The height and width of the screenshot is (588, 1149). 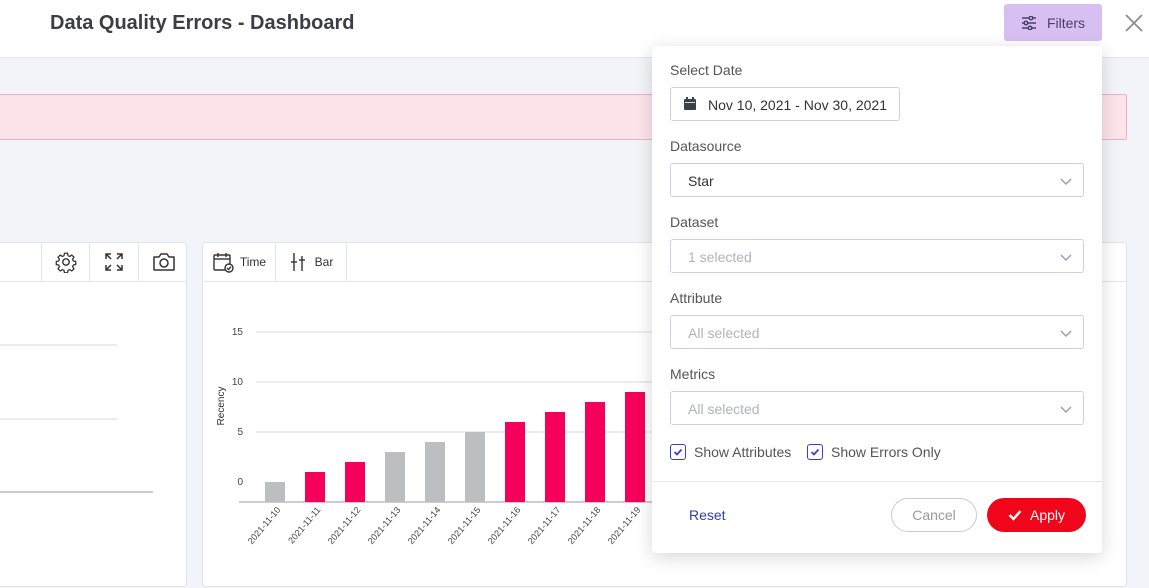 What do you see at coordinates (240, 482) in the screenshot?
I see `y-tick-label: 0` at bounding box center [240, 482].